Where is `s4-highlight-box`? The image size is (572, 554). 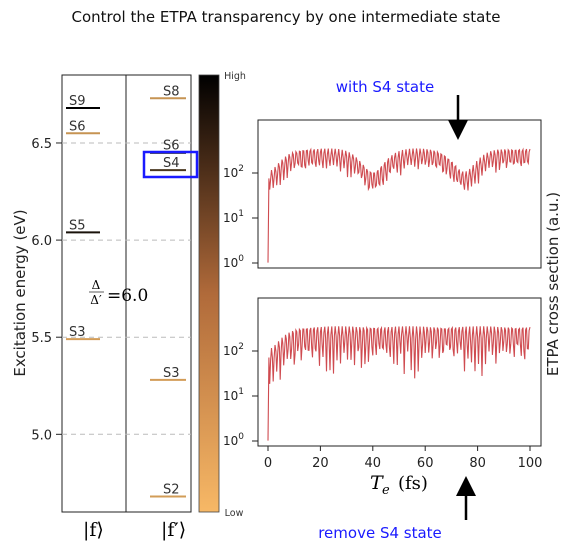 s4-highlight-box is located at coordinates (170, 164).